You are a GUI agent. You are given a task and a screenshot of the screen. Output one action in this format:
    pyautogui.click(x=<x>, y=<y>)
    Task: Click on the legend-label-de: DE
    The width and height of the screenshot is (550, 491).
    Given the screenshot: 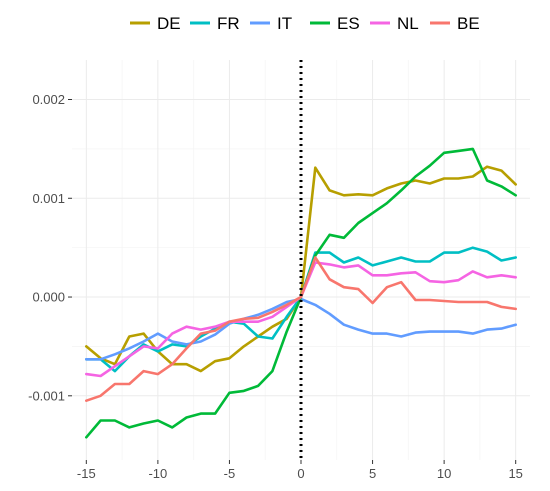 What is the action you would take?
    pyautogui.click(x=169, y=23)
    